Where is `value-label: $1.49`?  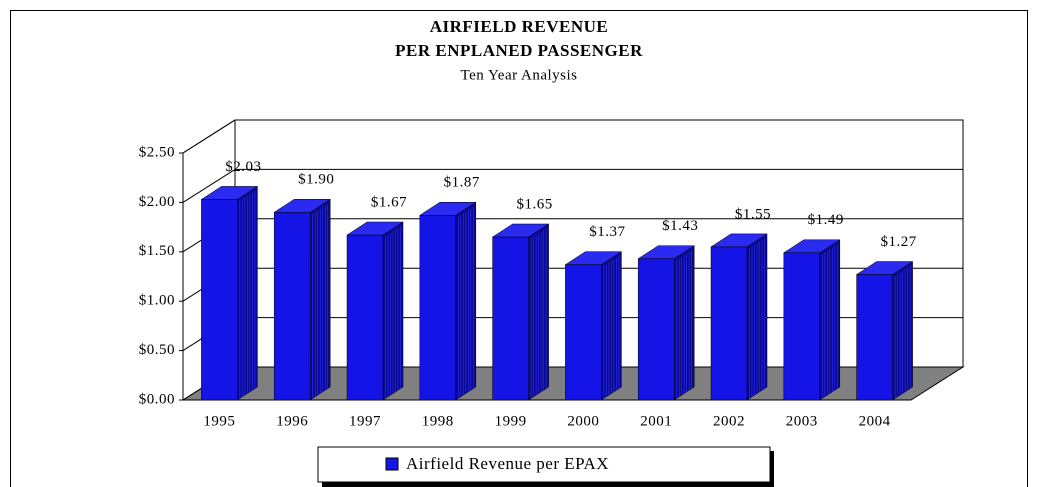
value-label: $1.49 is located at coordinates (826, 220).